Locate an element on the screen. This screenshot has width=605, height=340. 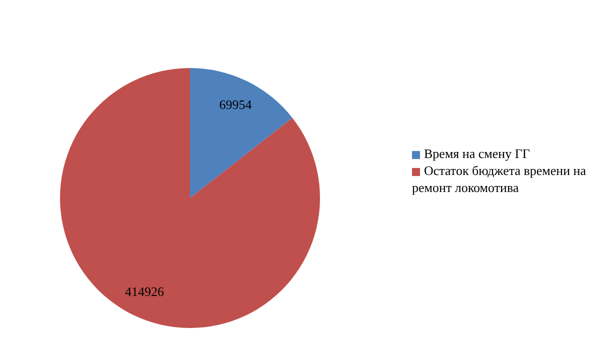
data-label: 69954 is located at coordinates (235, 104).